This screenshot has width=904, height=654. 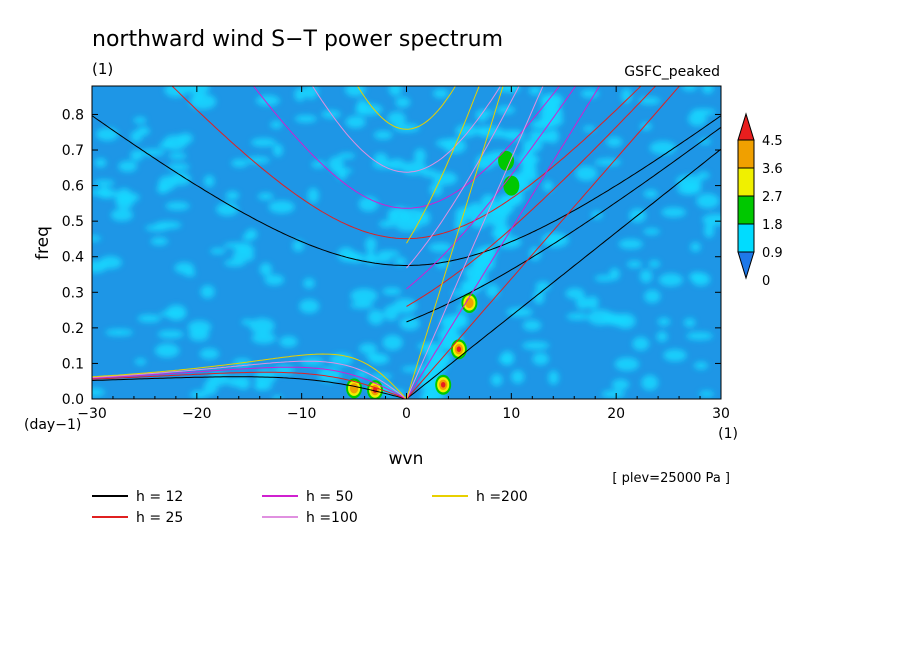 I want to click on y-tick-label: 0.0, so click(x=73, y=400).